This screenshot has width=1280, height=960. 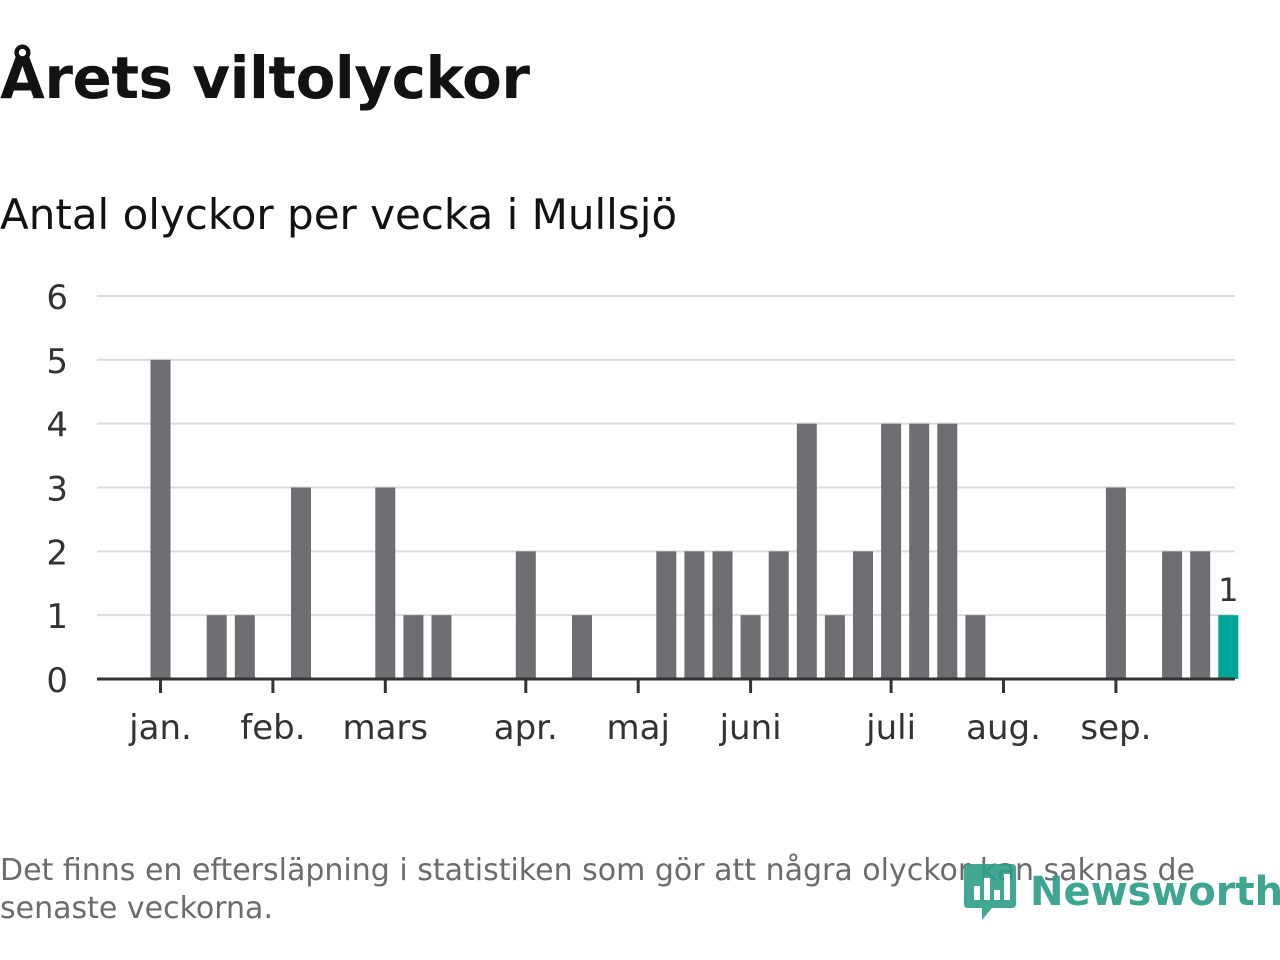 I want to click on x-tick-label: juni, so click(x=750, y=728).